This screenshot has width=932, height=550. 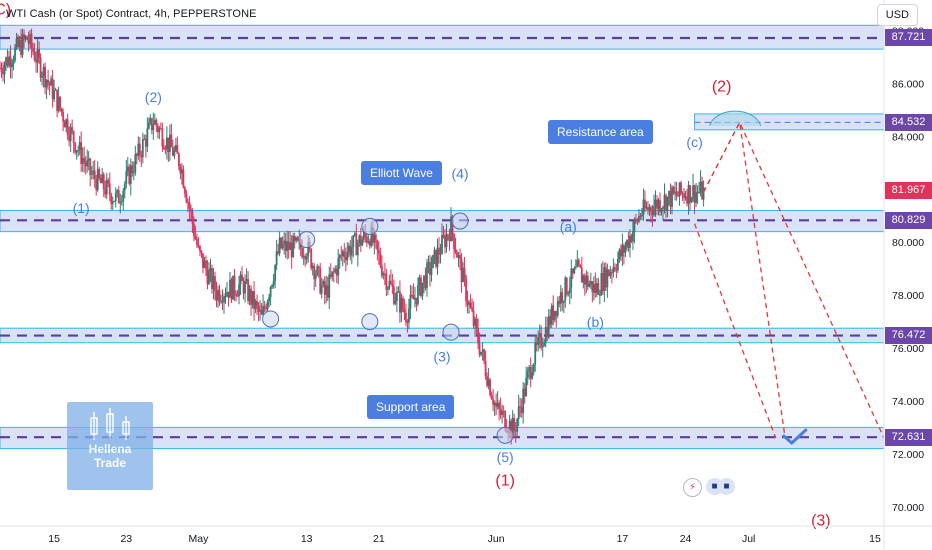 What do you see at coordinates (692, 487) in the screenshot?
I see `lightning-icon: ⚡` at bounding box center [692, 487].